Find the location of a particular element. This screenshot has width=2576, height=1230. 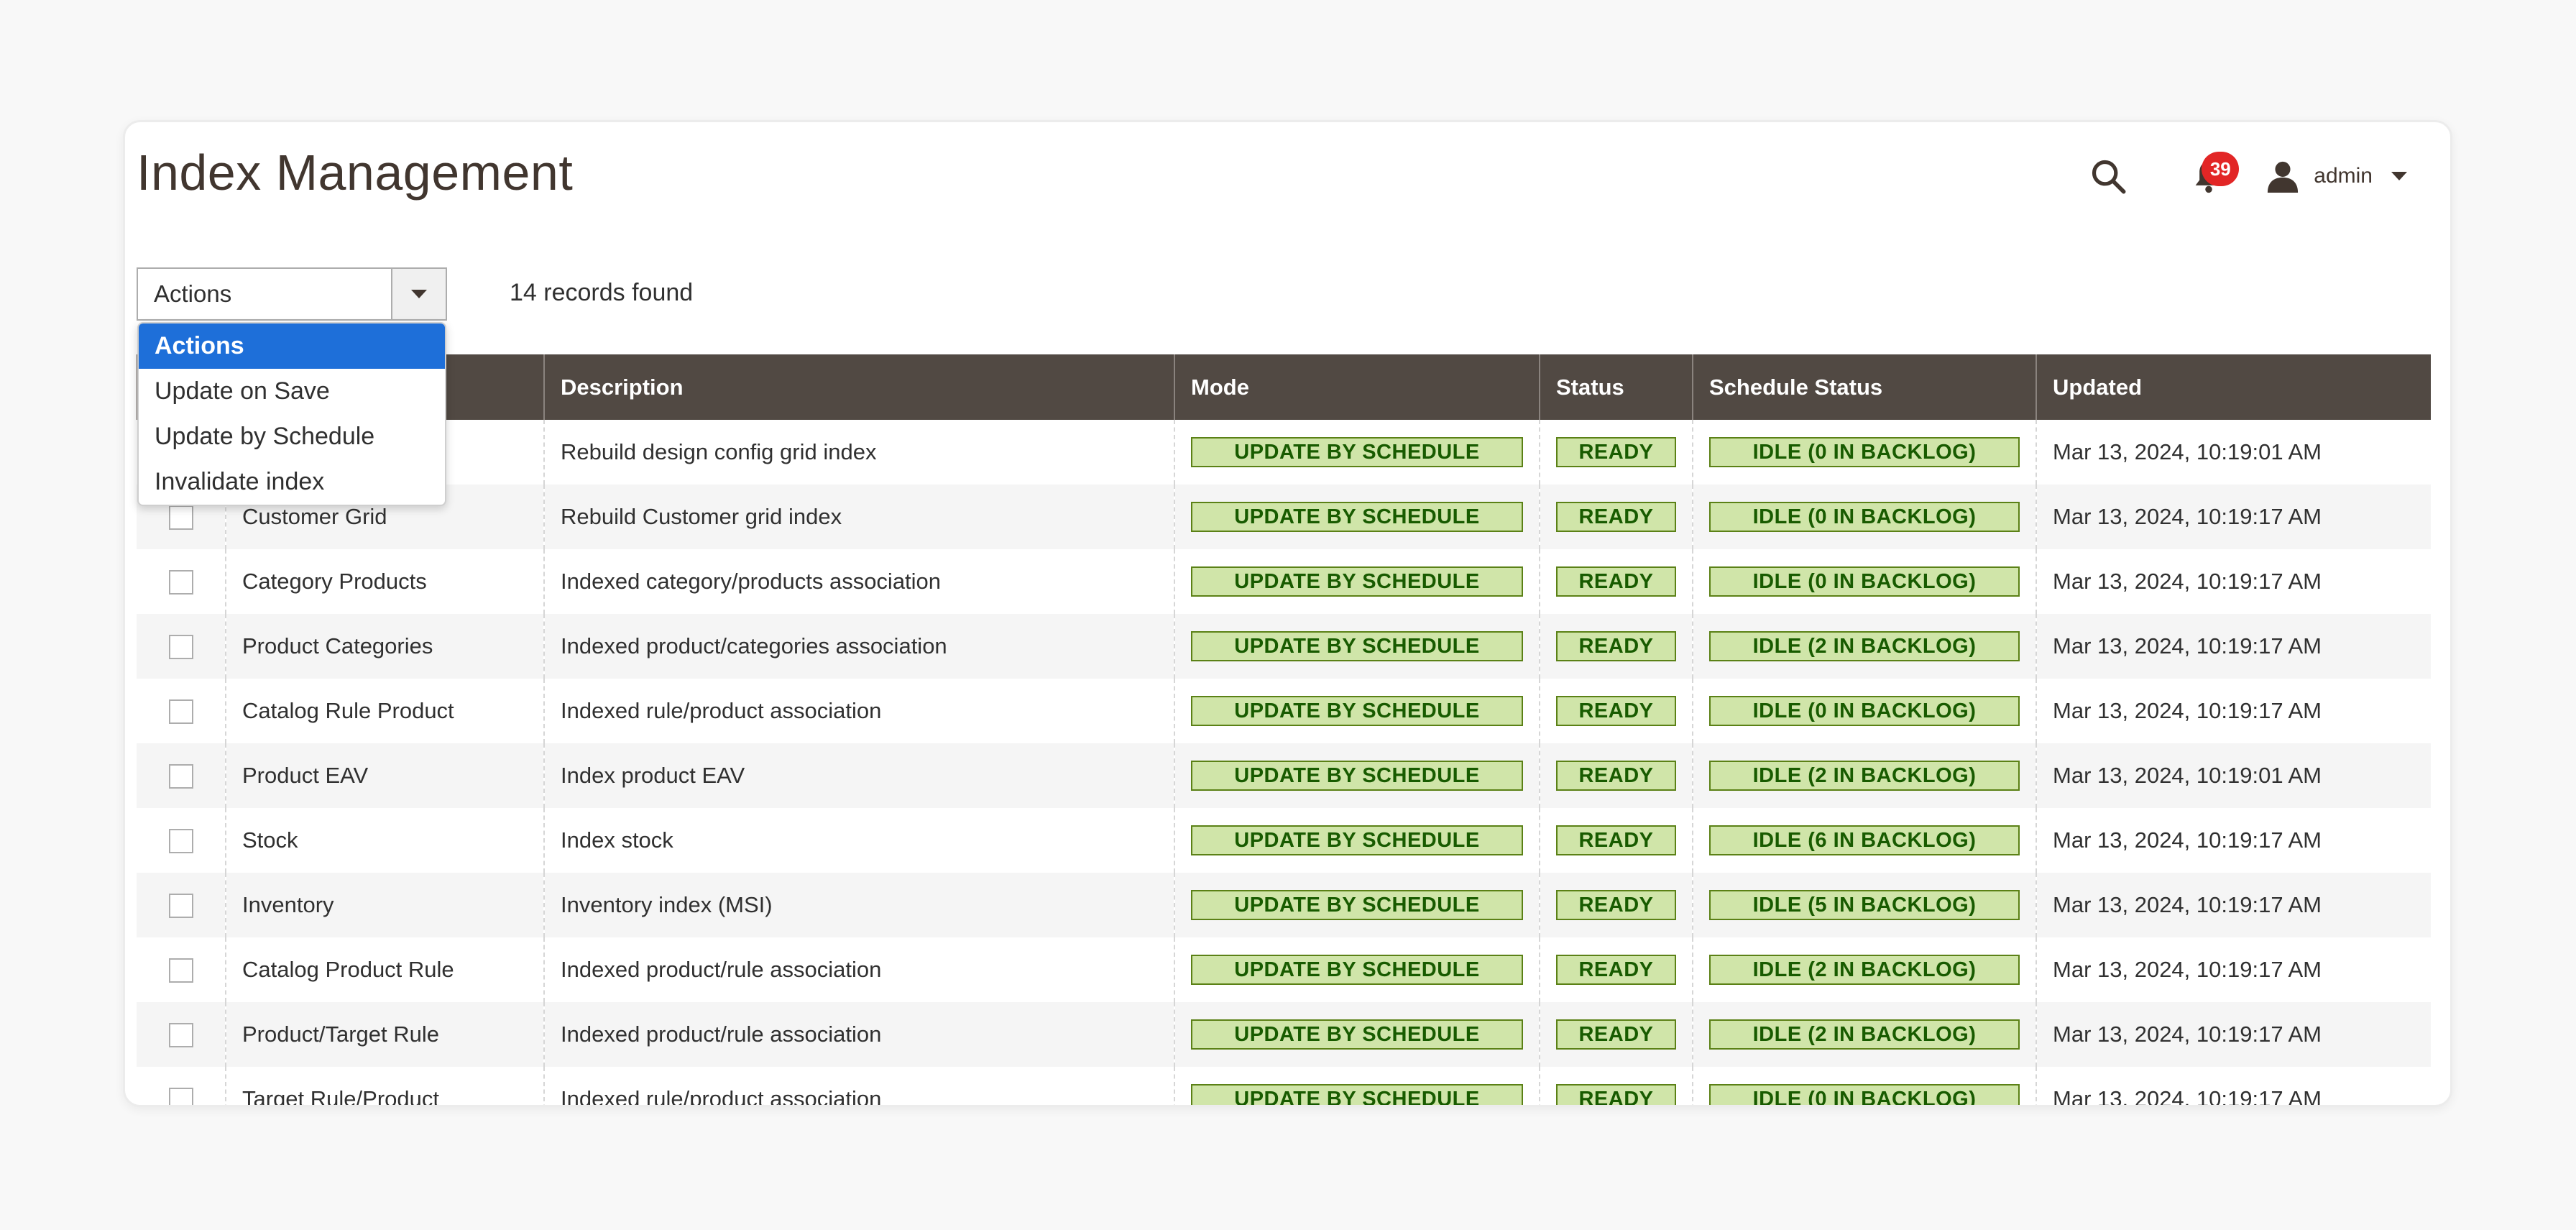

search-button is located at coordinates (2108, 176).